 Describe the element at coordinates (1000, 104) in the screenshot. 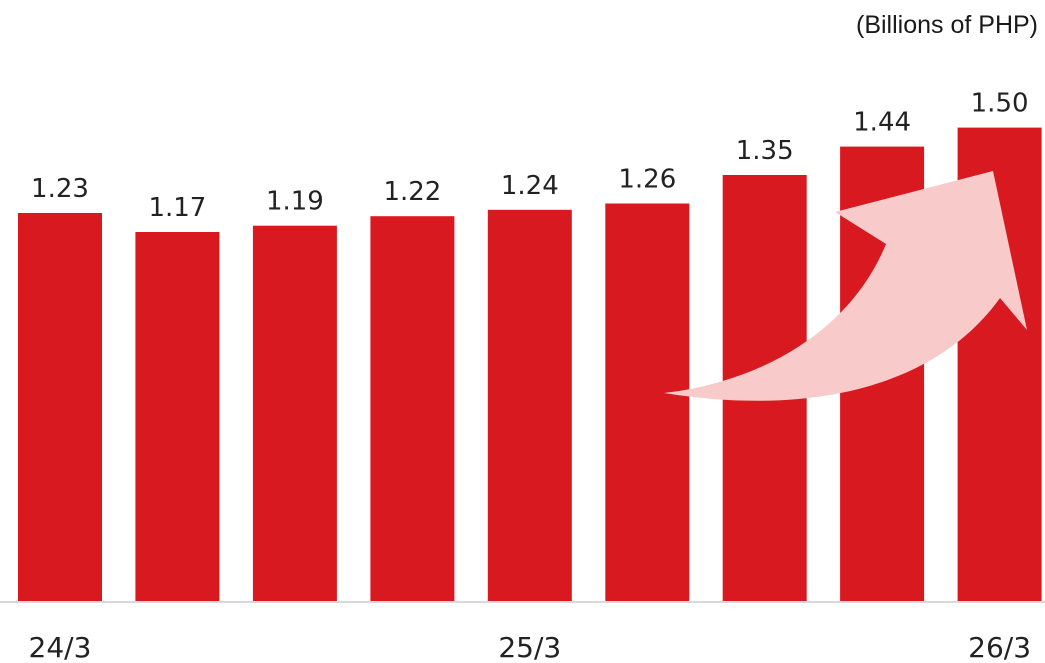

I see `value-label-9: 1.50` at that location.